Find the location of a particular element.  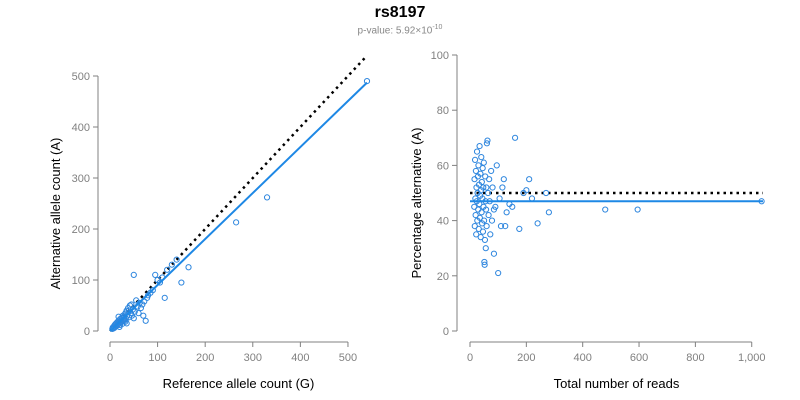

x-tick-label: 600 is located at coordinates (639, 358).